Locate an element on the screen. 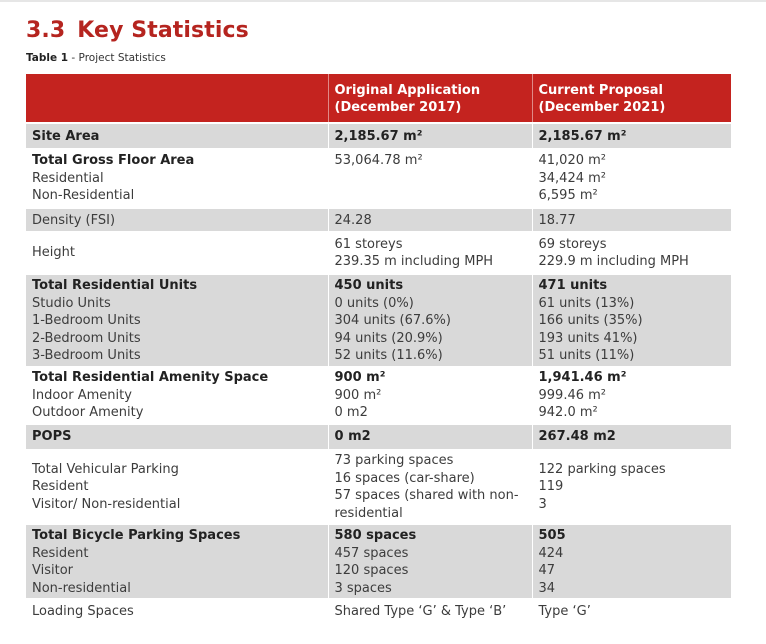  current-value: 61 units (13%) is located at coordinates (586, 303).